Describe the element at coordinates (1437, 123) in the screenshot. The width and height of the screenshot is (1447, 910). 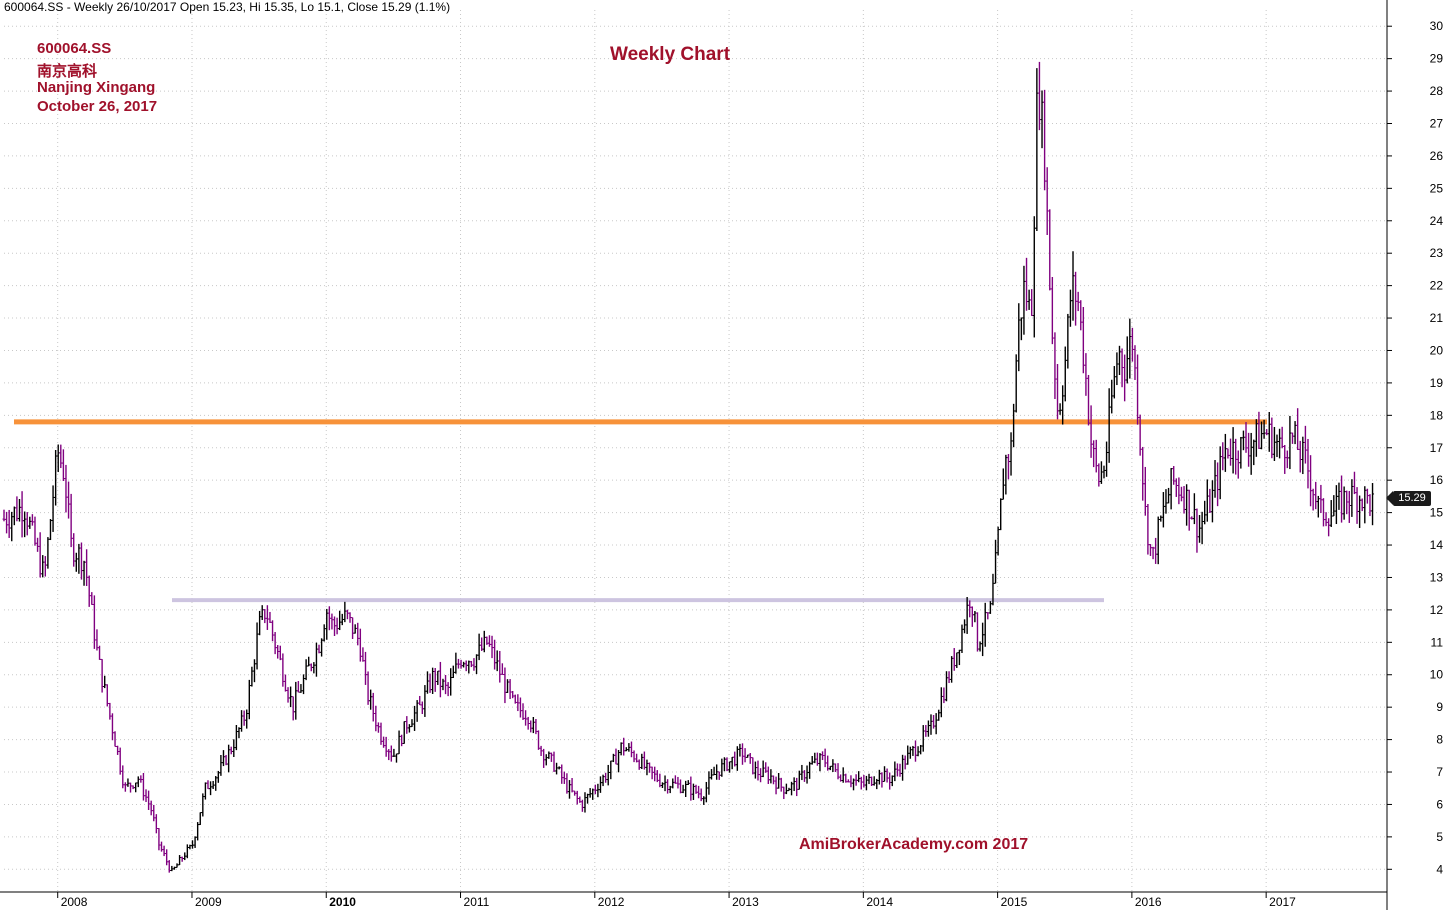
I see `y-tick-label: 27` at that location.